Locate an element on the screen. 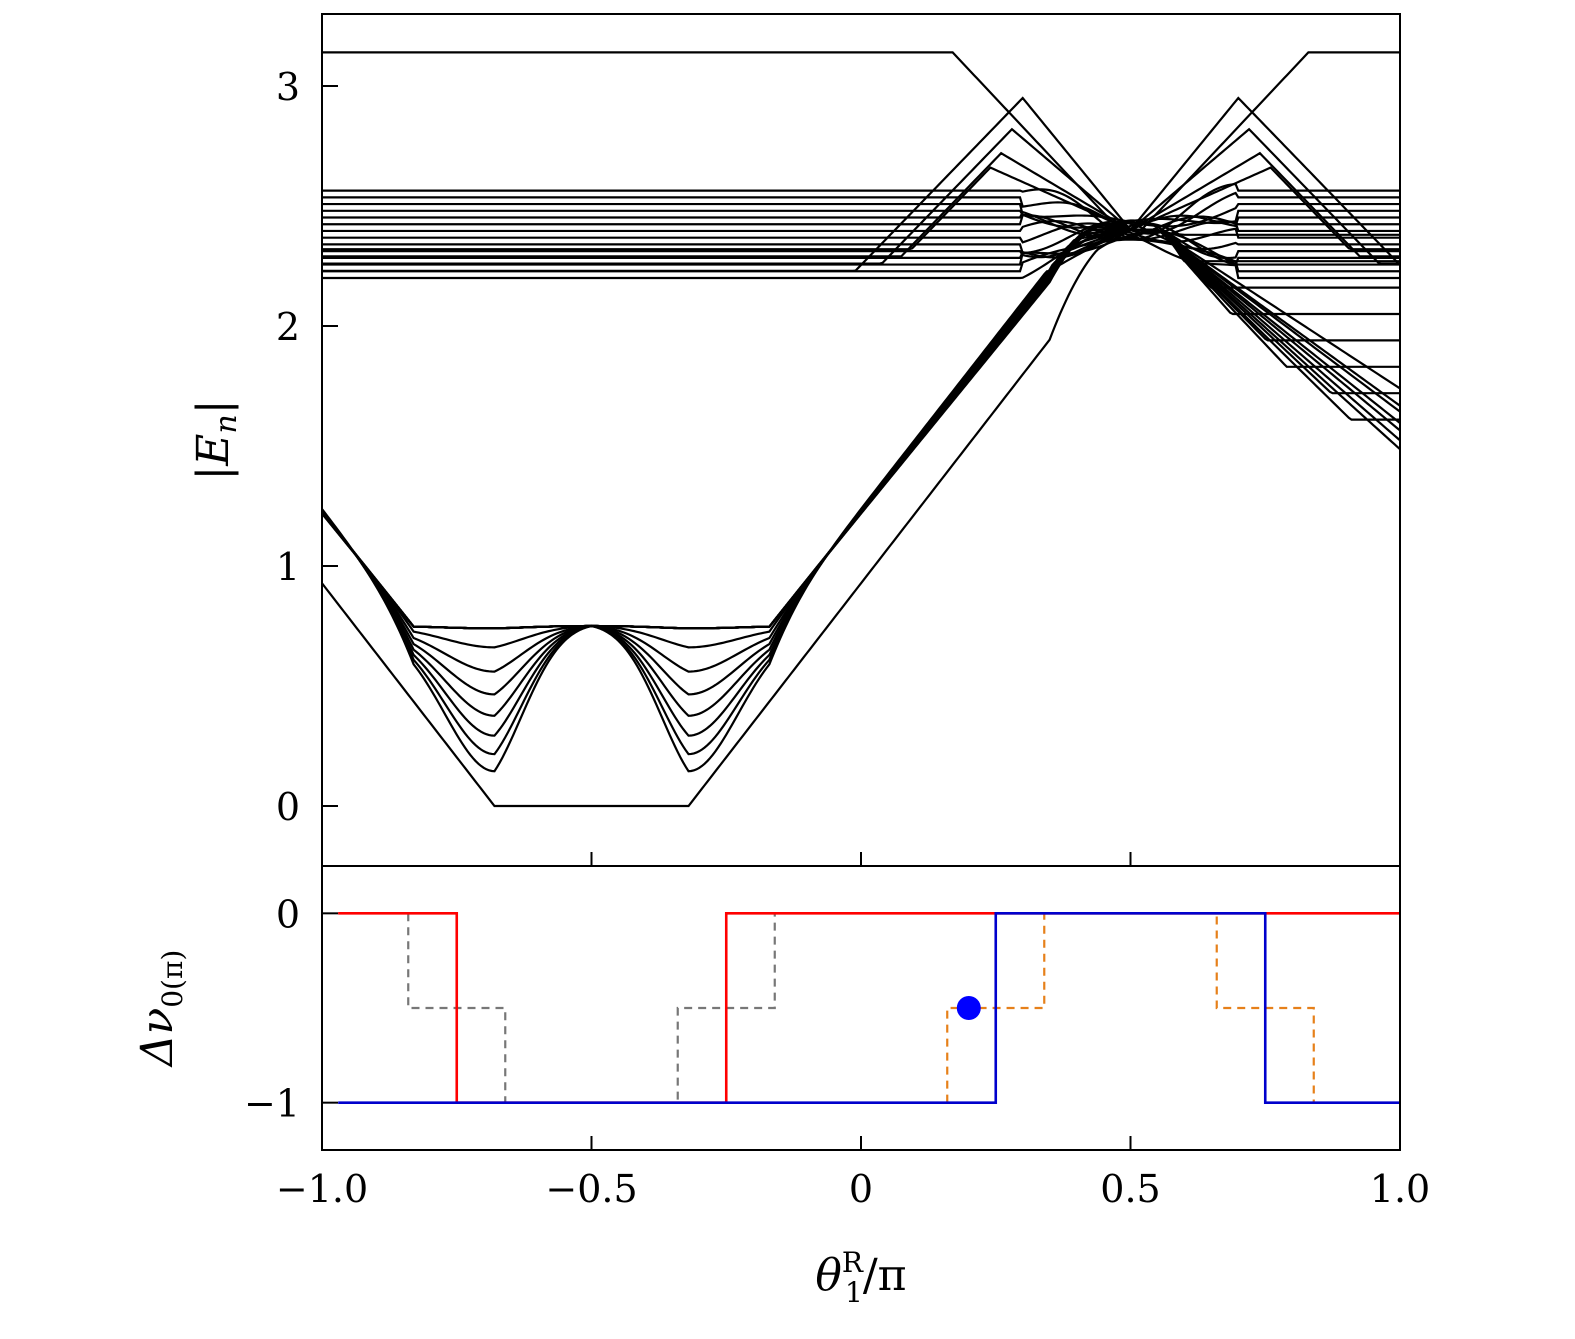 The height and width of the screenshot is (1339, 1575). xlabel-superscript: R is located at coordinates (853, 1262).